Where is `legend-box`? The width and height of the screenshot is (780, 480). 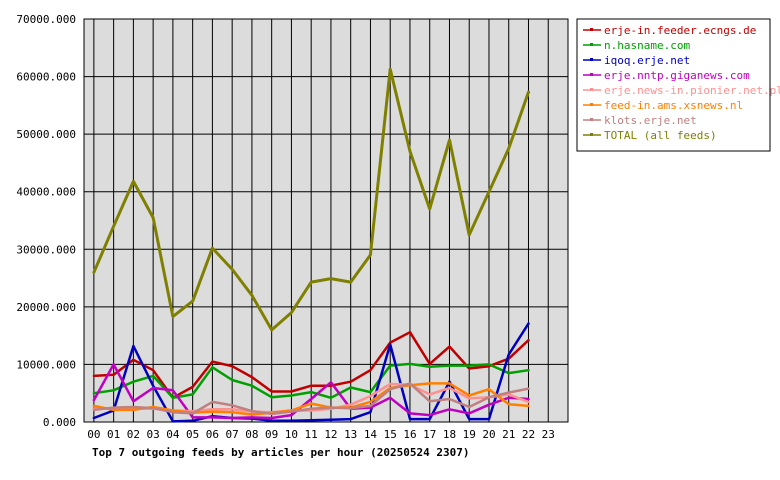 legend-box is located at coordinates (673, 85).